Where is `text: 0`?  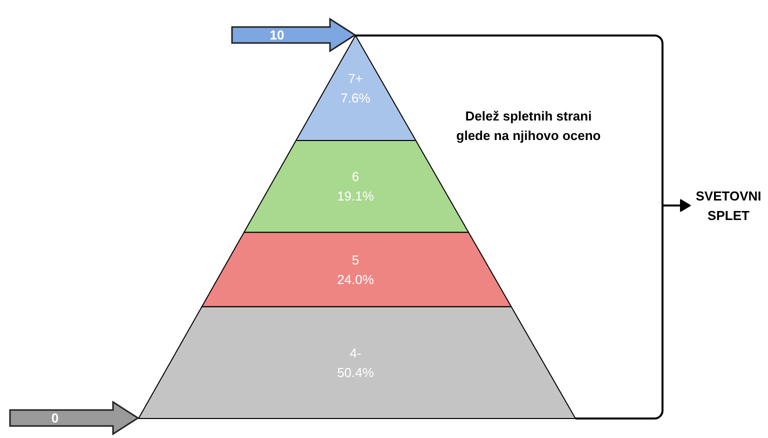 text: 0 is located at coordinates (55, 418).